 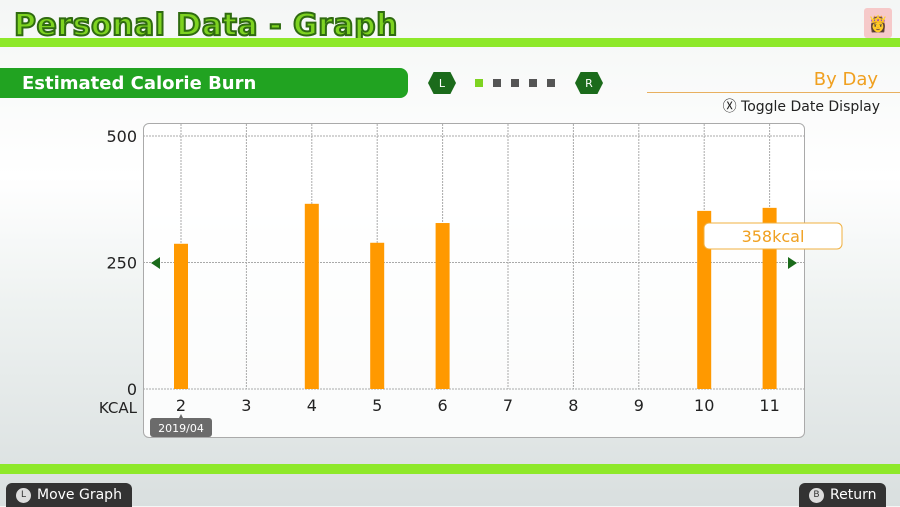 What do you see at coordinates (508, 405) in the screenshot?
I see `x-tick-label: 7` at bounding box center [508, 405].